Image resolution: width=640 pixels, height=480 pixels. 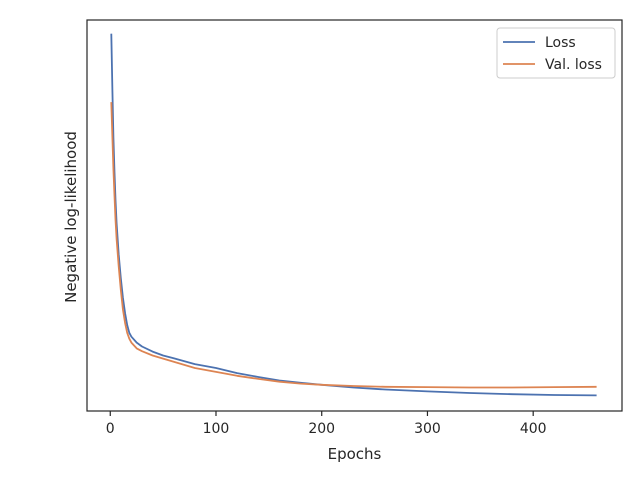 I want to click on y-axis-label: Negative log-likelihood, so click(x=71, y=217).